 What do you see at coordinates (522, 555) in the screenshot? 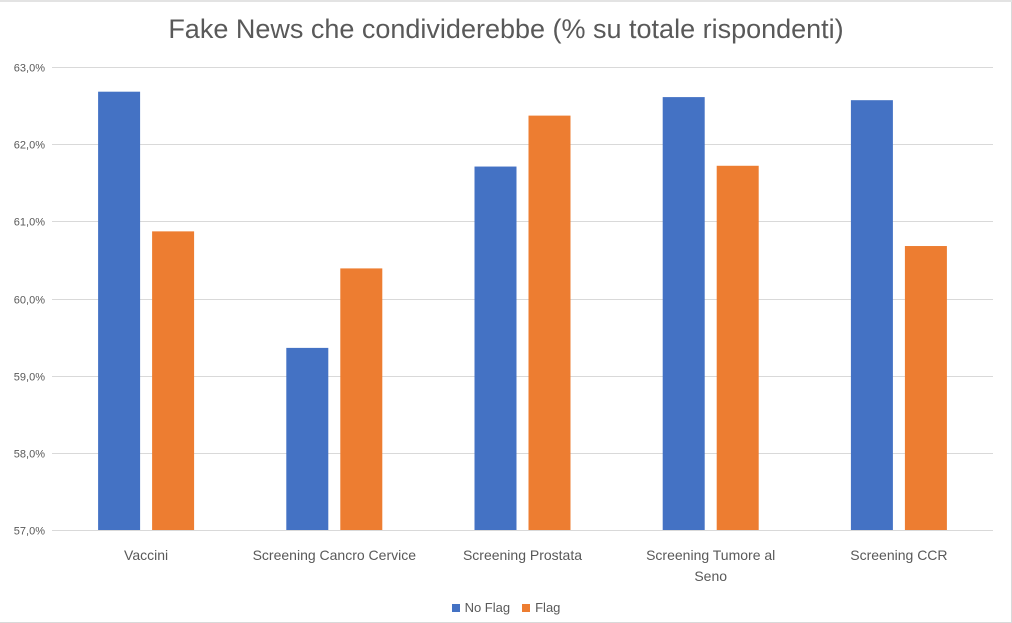
I see `x-tick-label: Screening Prostata` at bounding box center [522, 555].